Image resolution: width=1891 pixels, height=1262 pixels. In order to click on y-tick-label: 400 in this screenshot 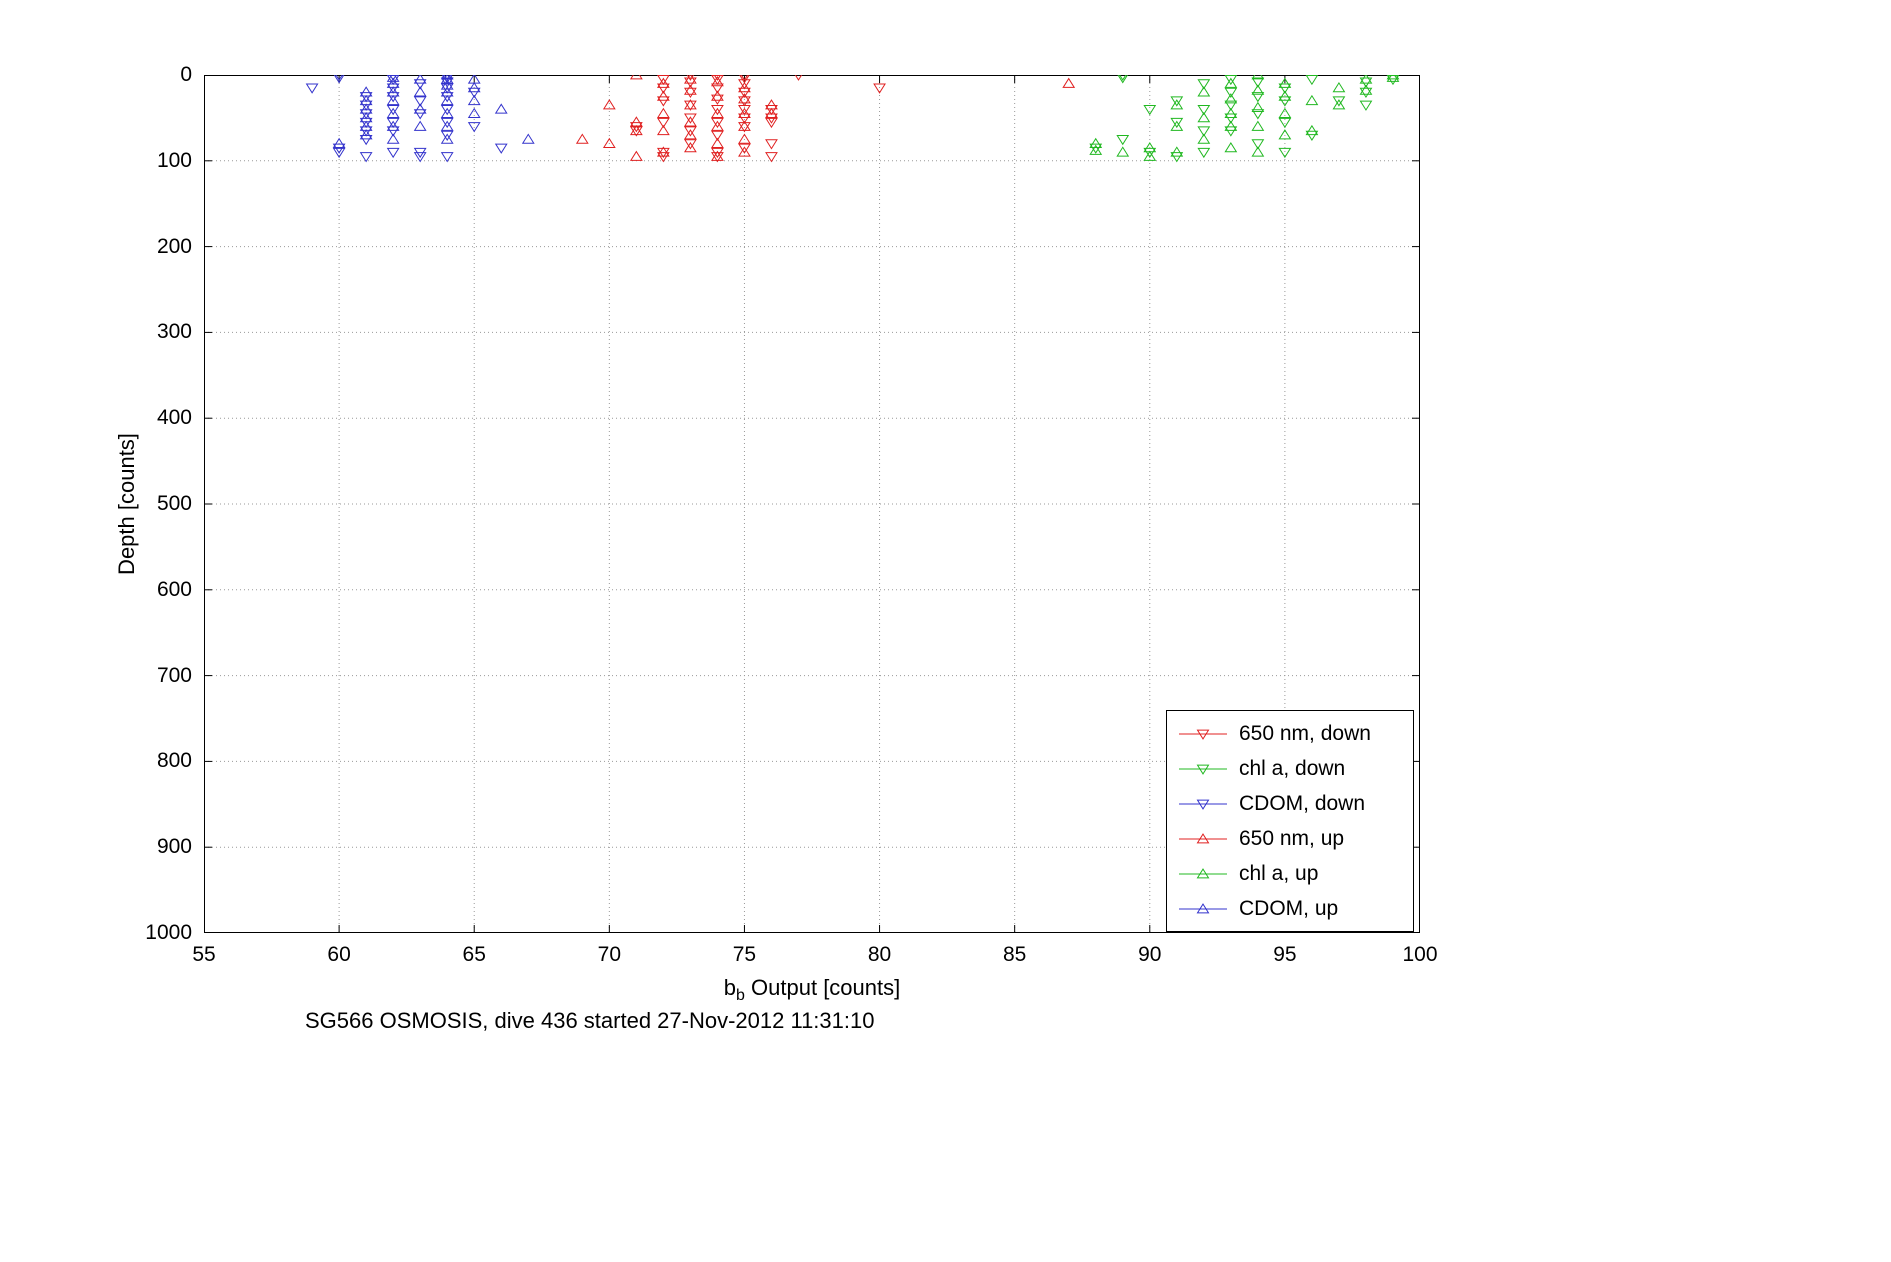, I will do `click(174, 418)`.